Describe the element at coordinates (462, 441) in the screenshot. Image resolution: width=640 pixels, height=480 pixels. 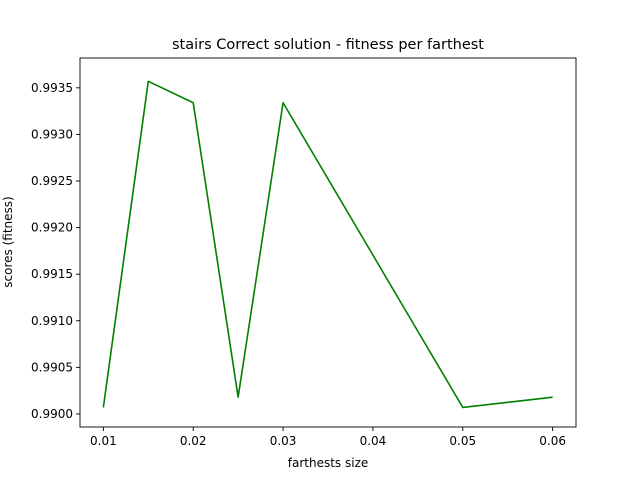
I see `x-tick-label-4: 0.05` at that location.